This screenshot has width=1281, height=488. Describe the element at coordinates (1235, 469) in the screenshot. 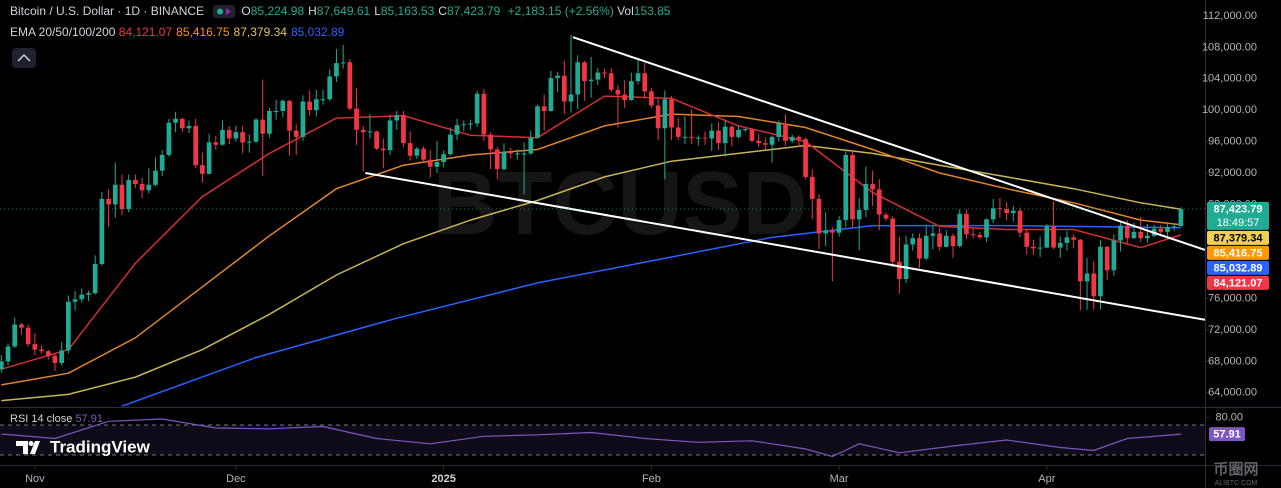

I see `site-watermark: 币圈网` at that location.